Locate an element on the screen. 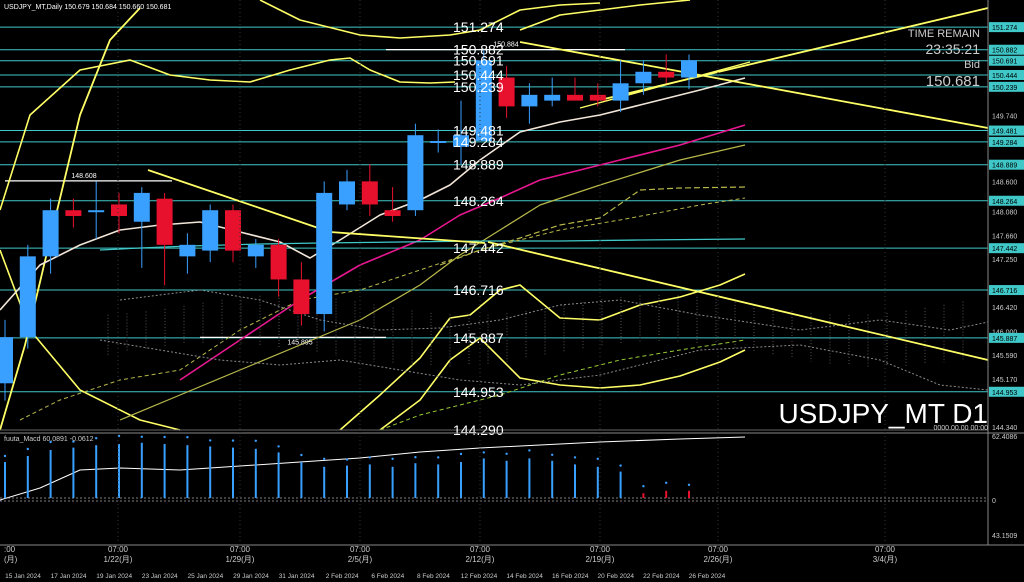  dashed-lower is located at coordinates (562, 385).